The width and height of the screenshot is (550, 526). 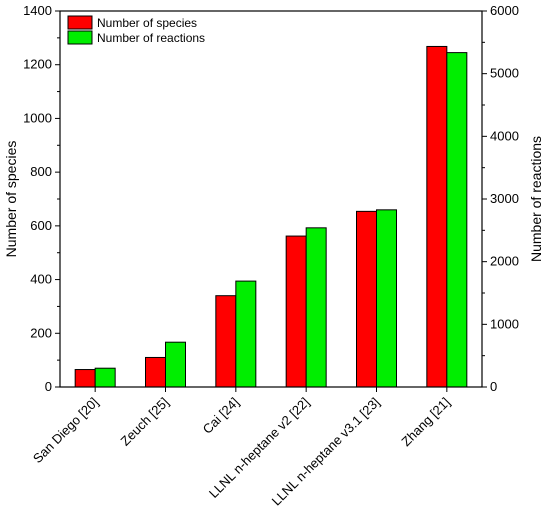 What do you see at coordinates (11, 199) in the screenshot?
I see `y-axis-left-title: Number of species` at bounding box center [11, 199].